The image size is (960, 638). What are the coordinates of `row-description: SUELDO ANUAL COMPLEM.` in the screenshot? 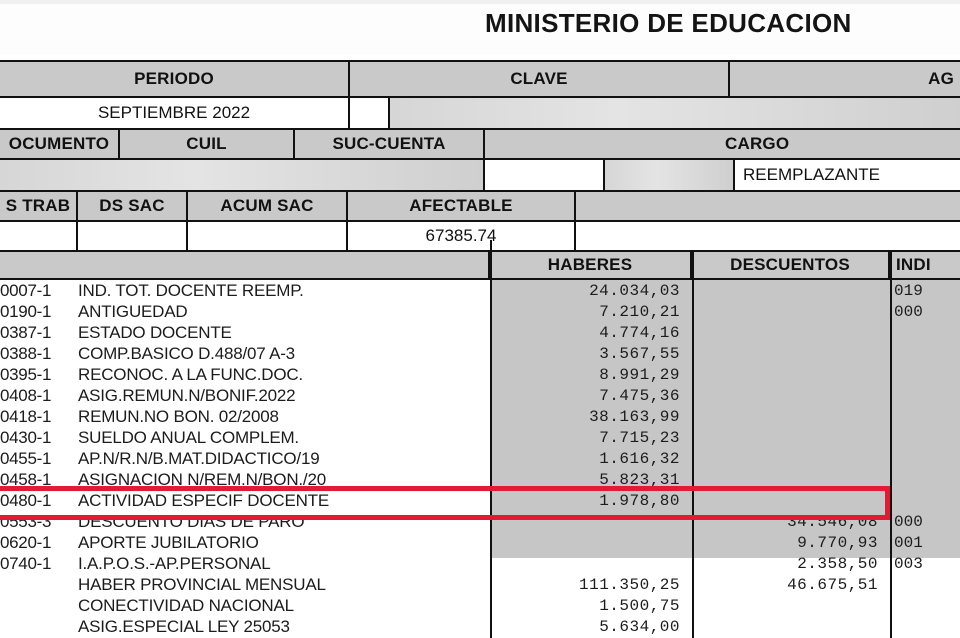 It's located at (188, 437).